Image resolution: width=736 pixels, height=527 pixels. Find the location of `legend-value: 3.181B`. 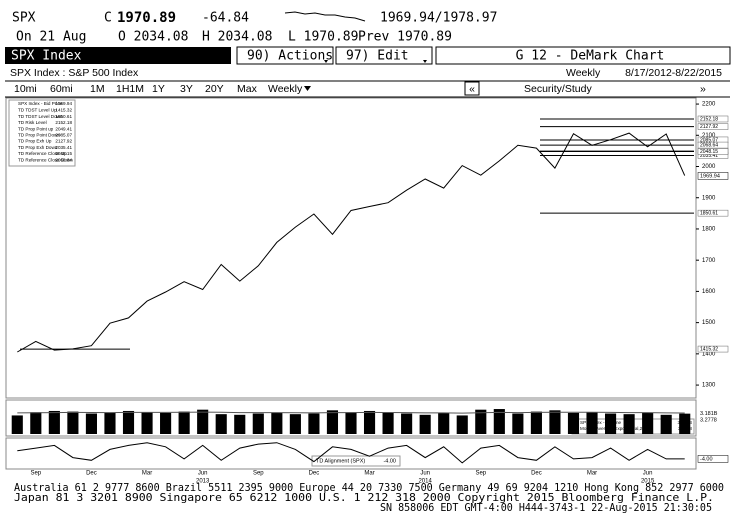

legend-value: 3.181B is located at coordinates (684, 422).